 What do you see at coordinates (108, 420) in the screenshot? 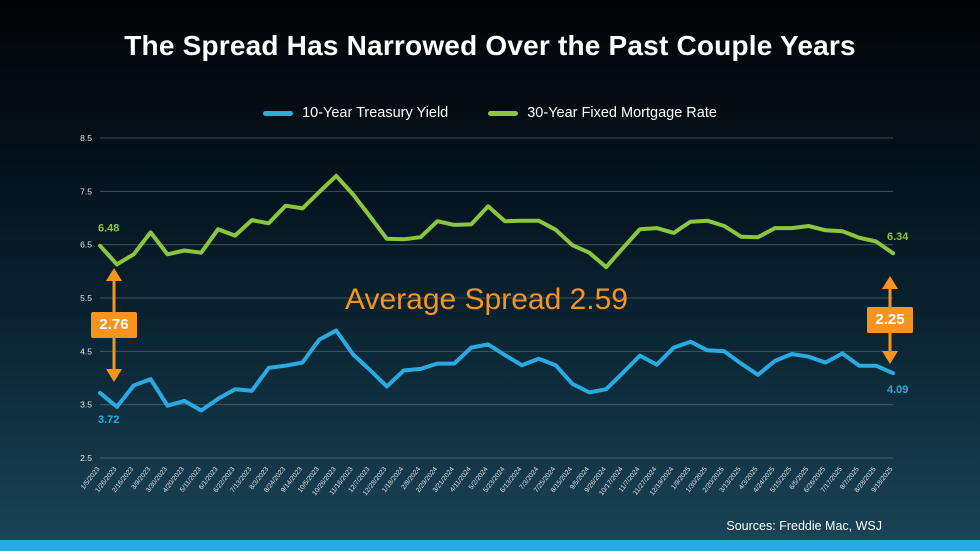
I see `treasury-start-value-label: 3.72` at bounding box center [108, 420].